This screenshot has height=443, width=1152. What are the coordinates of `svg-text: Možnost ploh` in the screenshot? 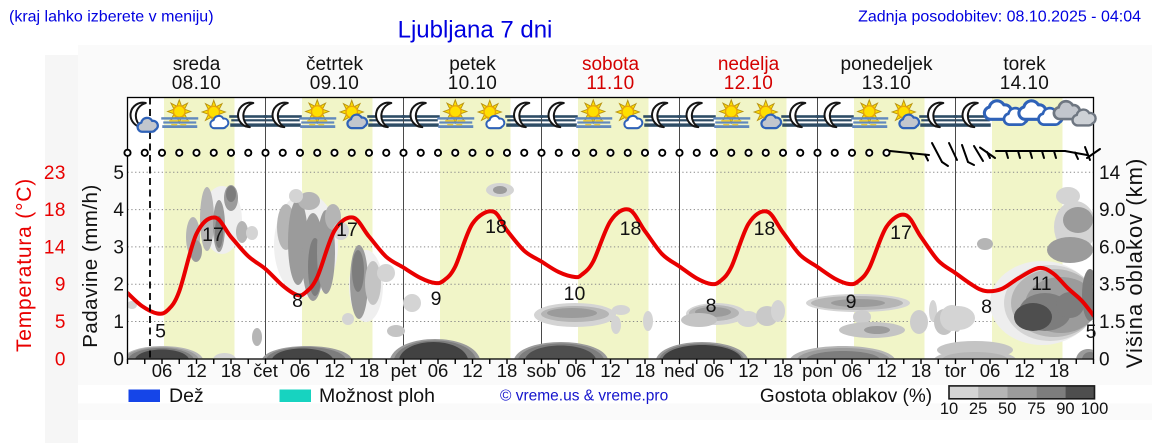 It's located at (377, 396).